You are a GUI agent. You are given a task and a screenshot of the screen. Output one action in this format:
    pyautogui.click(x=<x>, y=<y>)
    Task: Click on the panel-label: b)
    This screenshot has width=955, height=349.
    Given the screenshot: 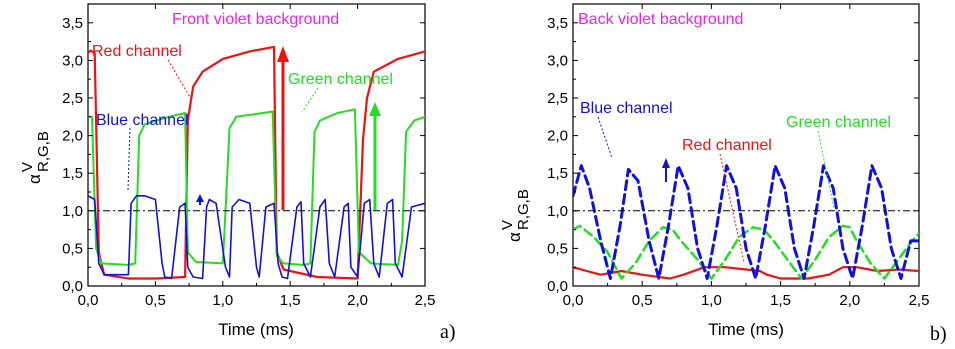 What is the action you would take?
    pyautogui.click(x=938, y=334)
    